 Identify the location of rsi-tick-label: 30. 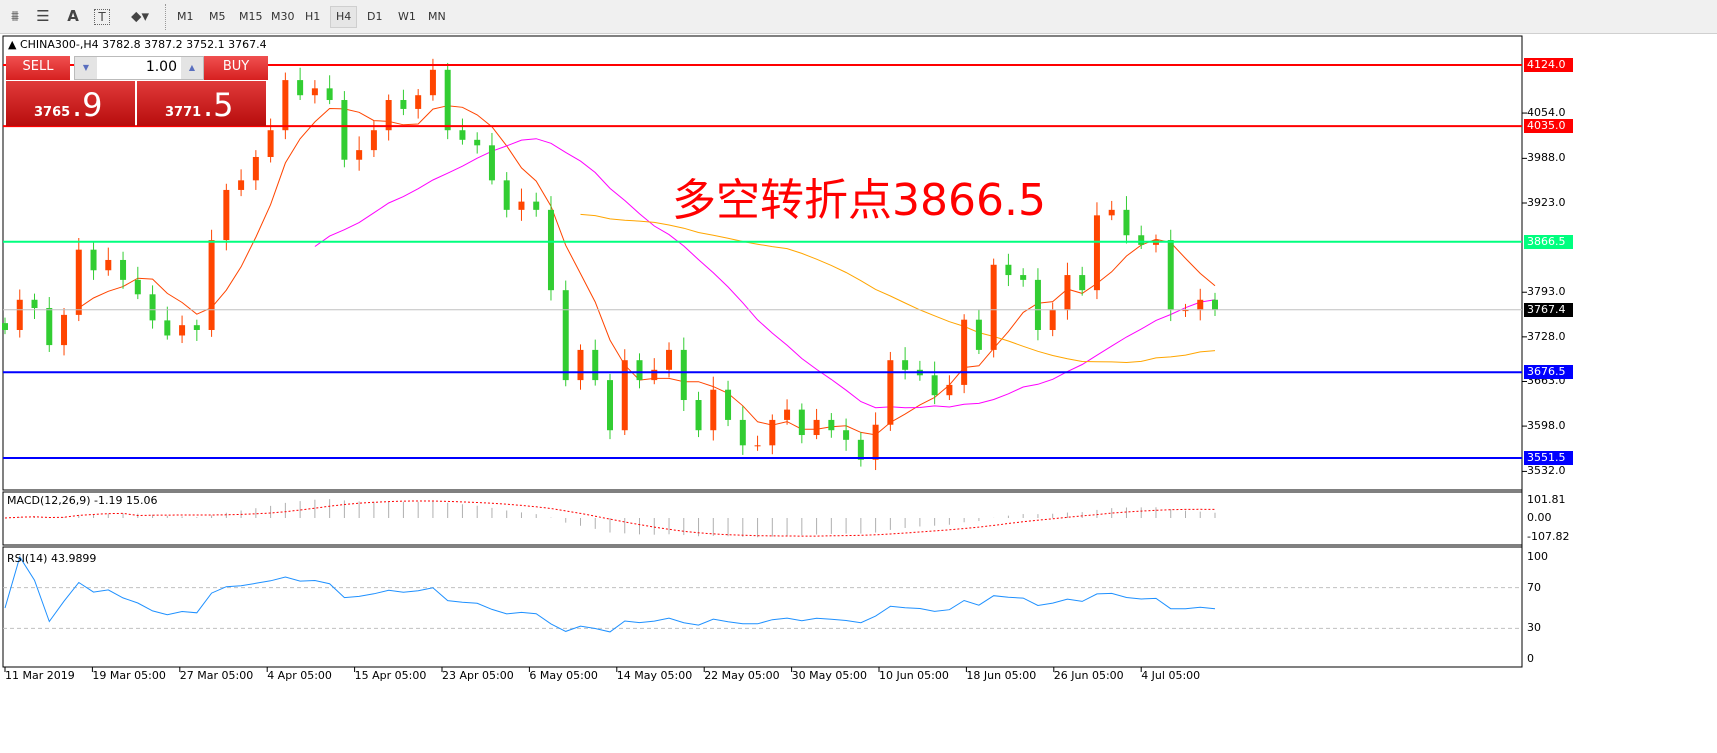
(1534, 628).